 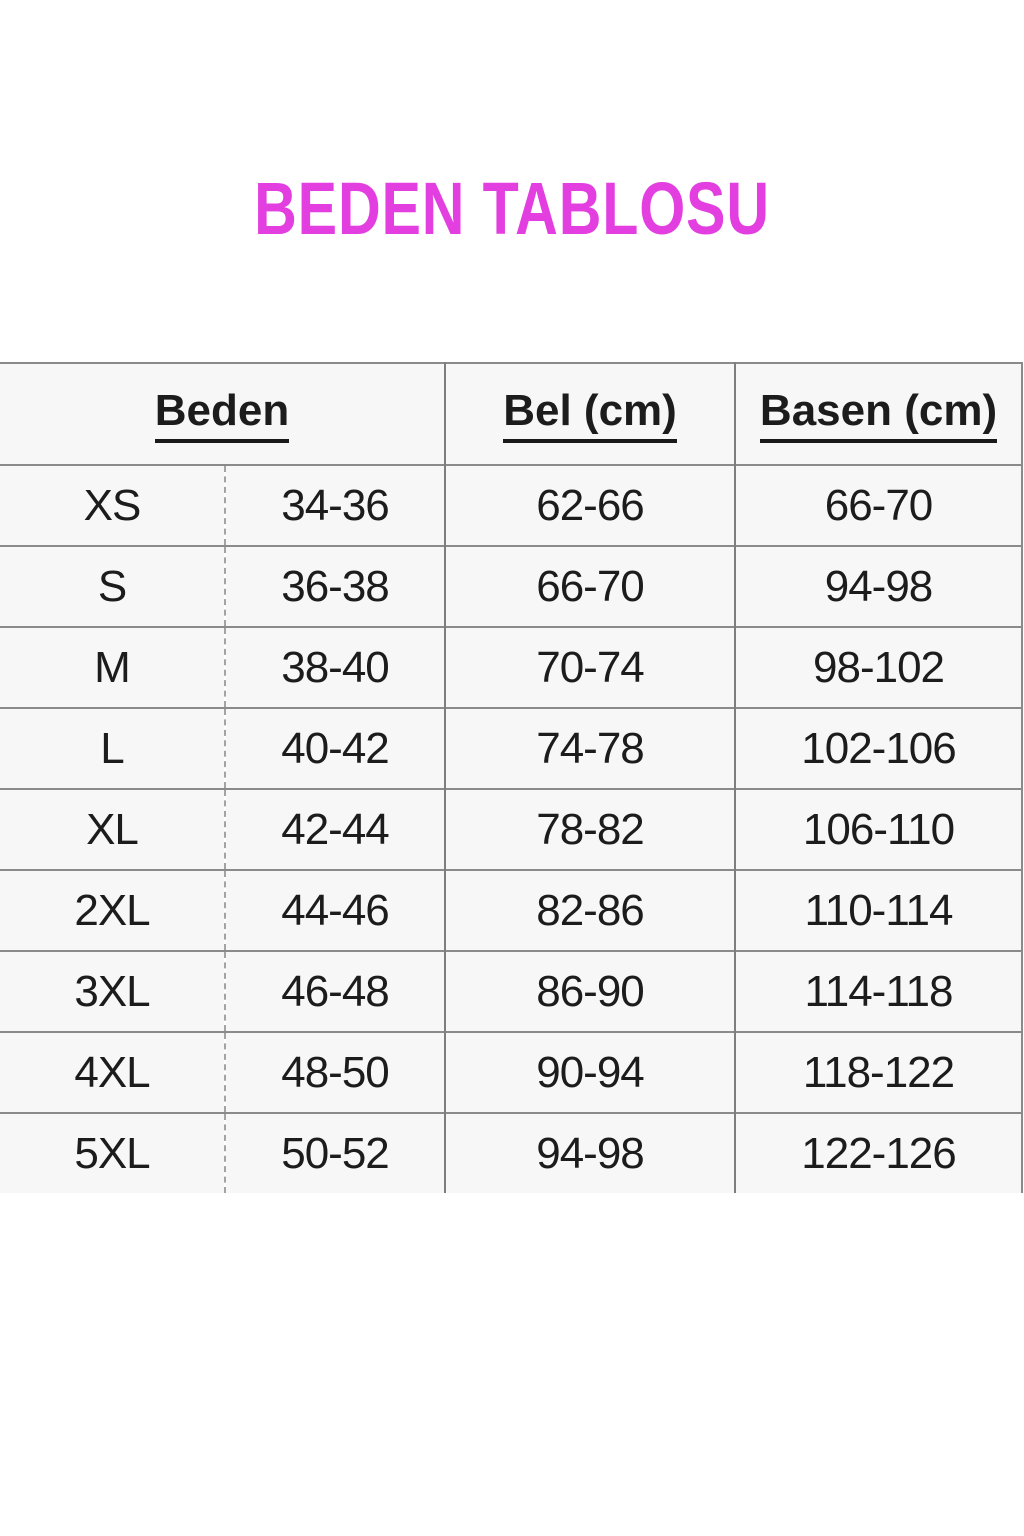 I want to click on size-range-cell: 40-42, so click(x=334, y=748).